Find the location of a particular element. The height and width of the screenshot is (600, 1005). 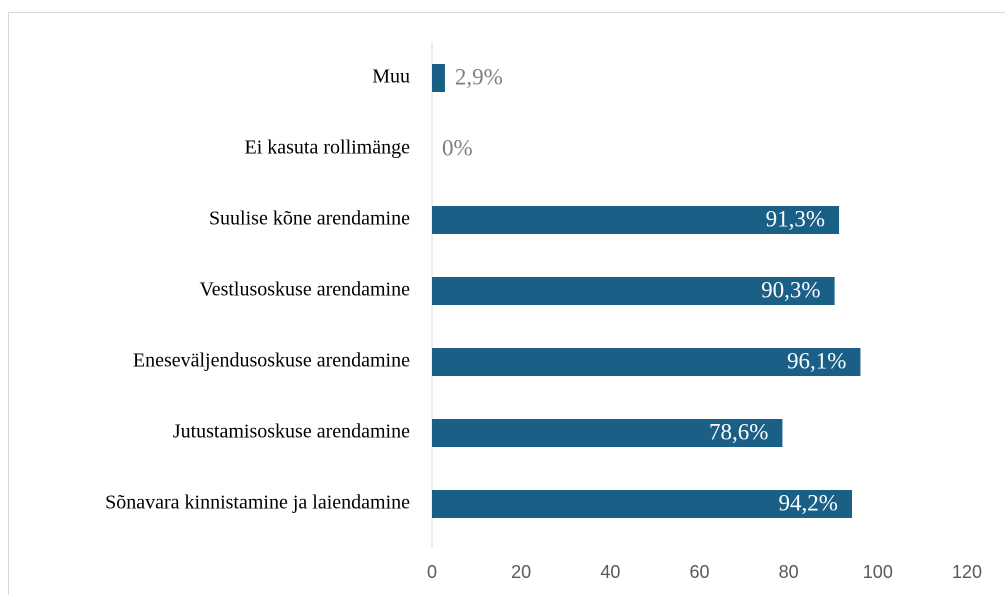

bar is located at coordinates (438, 78).